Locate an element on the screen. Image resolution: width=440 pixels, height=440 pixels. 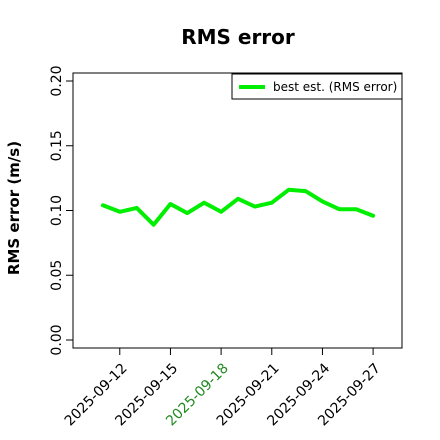
y-axis: 0.00 0.05 0.10 0.15 0.20 is located at coordinates (61, 210).